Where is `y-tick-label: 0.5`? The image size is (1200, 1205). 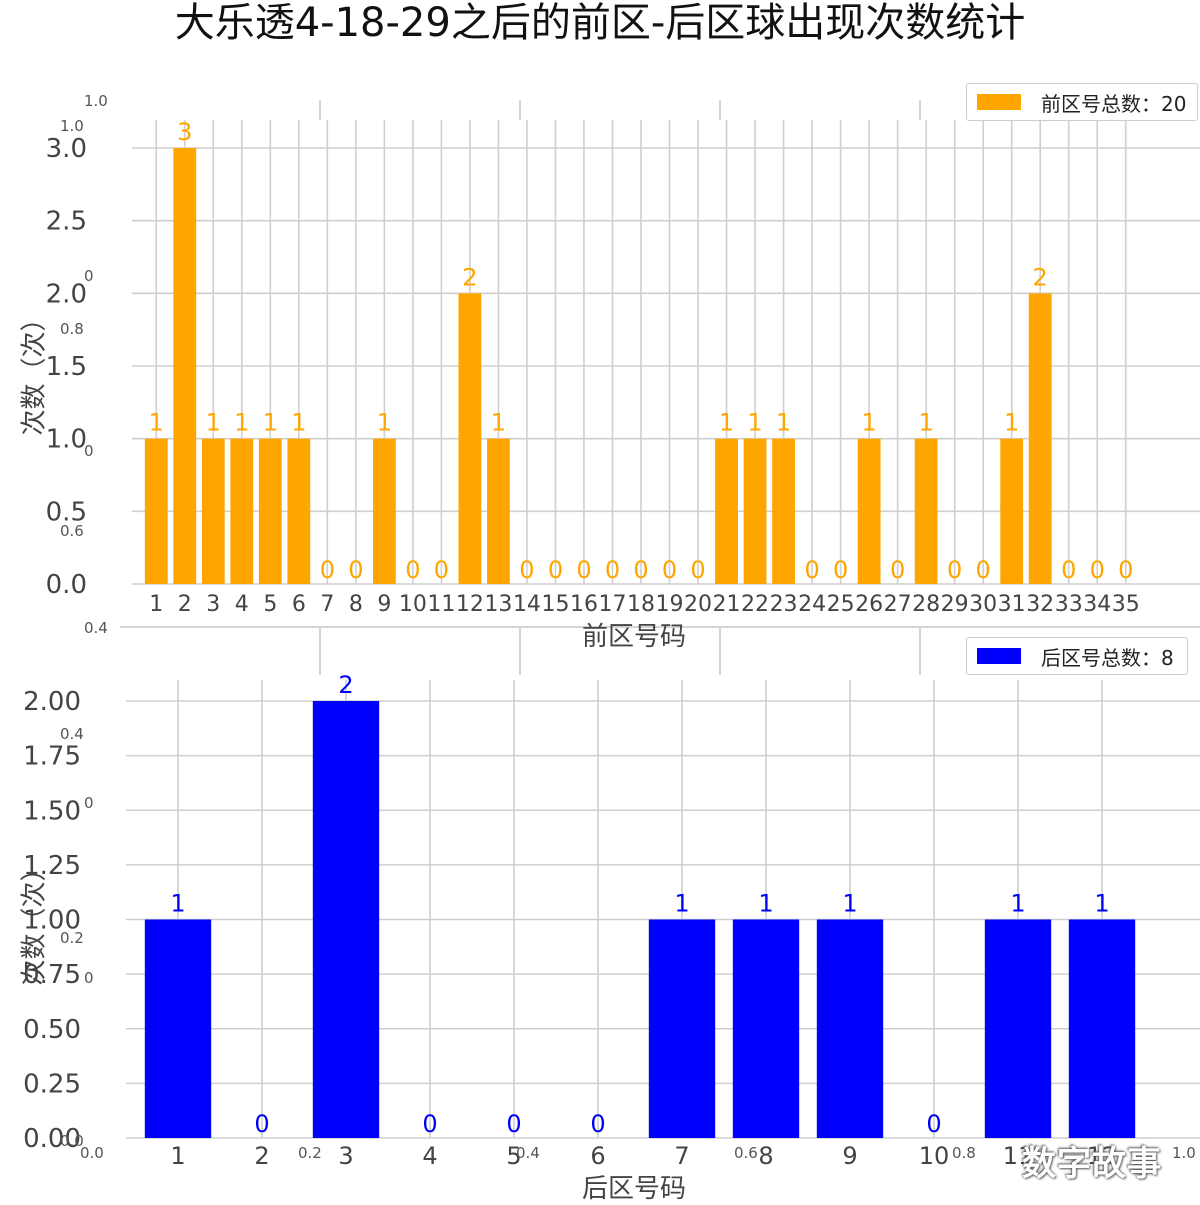 y-tick-label: 0.5 is located at coordinates (66, 512).